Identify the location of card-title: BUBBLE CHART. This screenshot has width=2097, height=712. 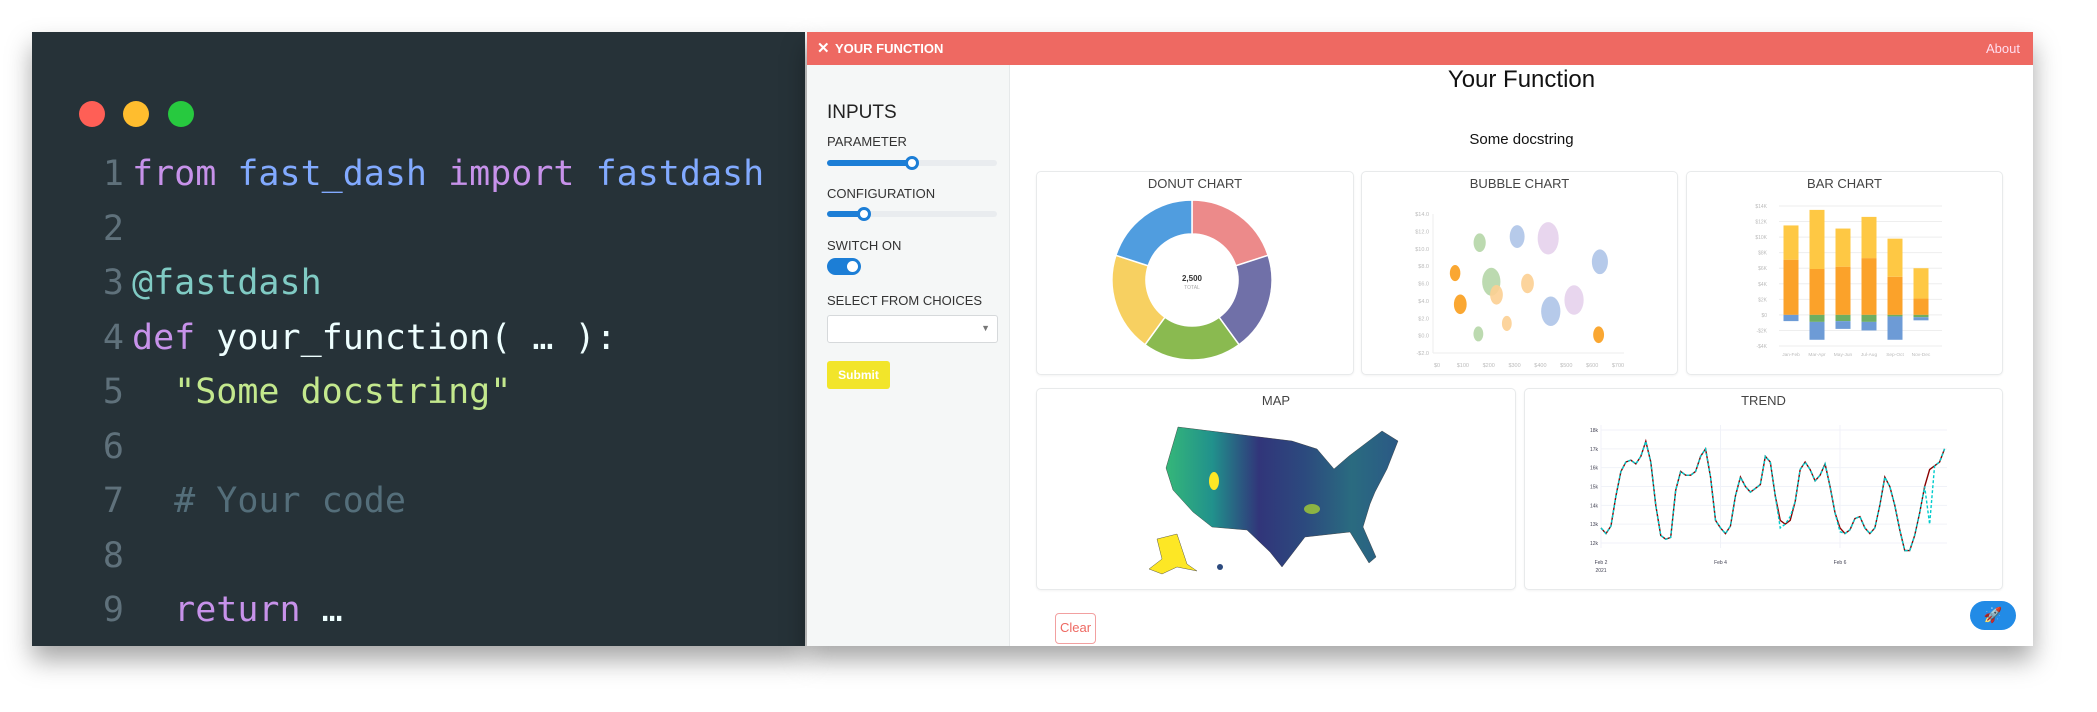
(1519, 183).